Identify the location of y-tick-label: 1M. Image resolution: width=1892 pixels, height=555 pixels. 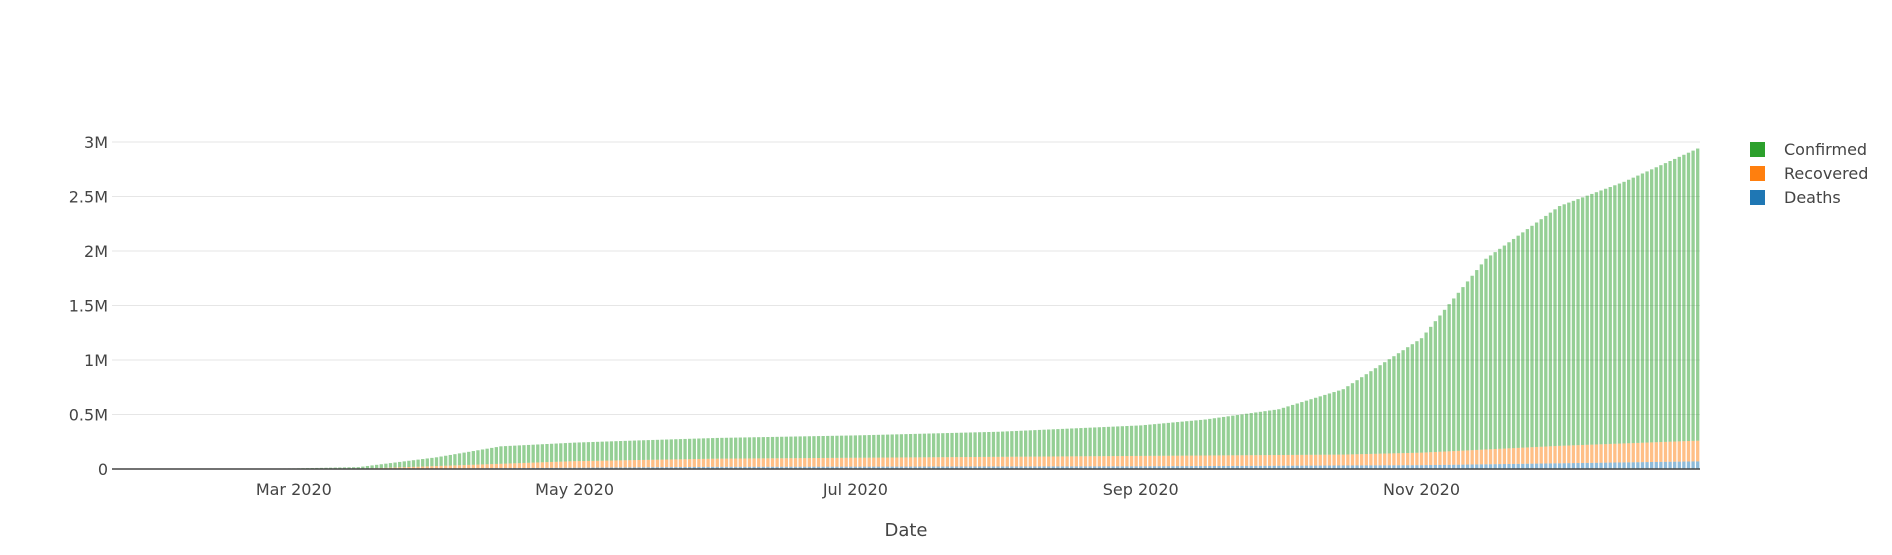
(96, 360).